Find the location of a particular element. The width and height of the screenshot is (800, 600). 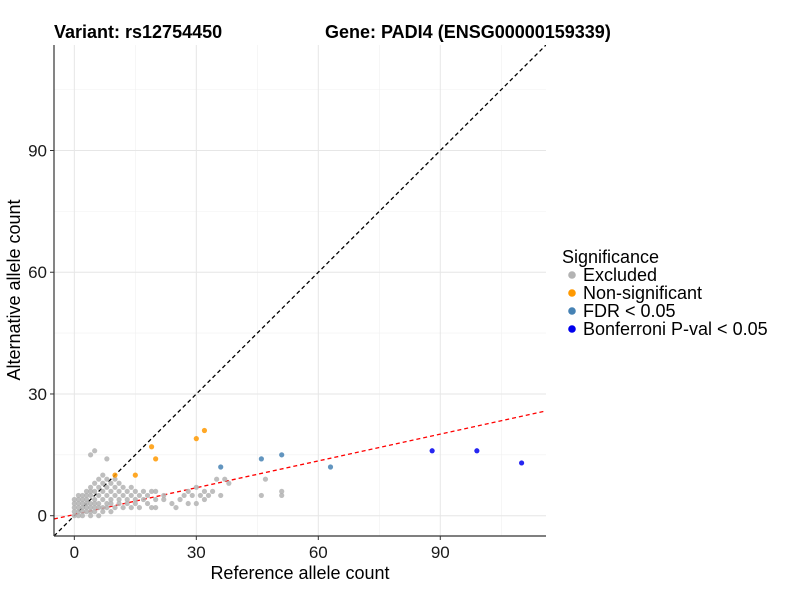

legend-label-0: Excluded is located at coordinates (620, 275).